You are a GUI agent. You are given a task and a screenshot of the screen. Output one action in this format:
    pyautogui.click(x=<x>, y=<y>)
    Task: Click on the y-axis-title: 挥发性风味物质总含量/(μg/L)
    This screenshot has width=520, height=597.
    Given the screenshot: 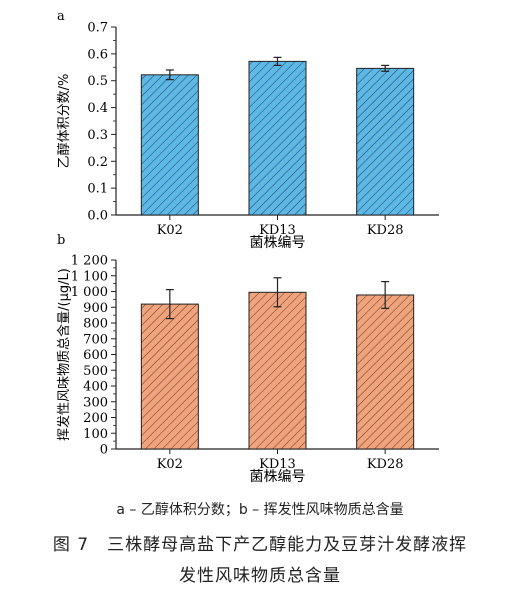 What is the action you would take?
    pyautogui.click(x=64, y=354)
    